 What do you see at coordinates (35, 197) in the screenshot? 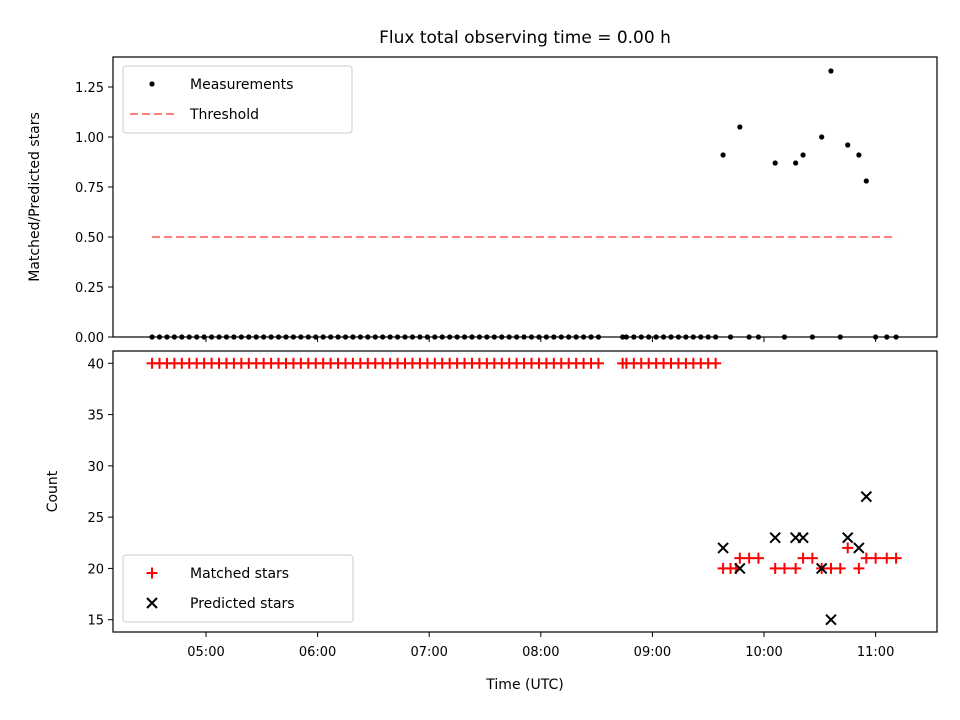
I see `ratio-y-axis-label: Matched/Predicted stars` at bounding box center [35, 197].